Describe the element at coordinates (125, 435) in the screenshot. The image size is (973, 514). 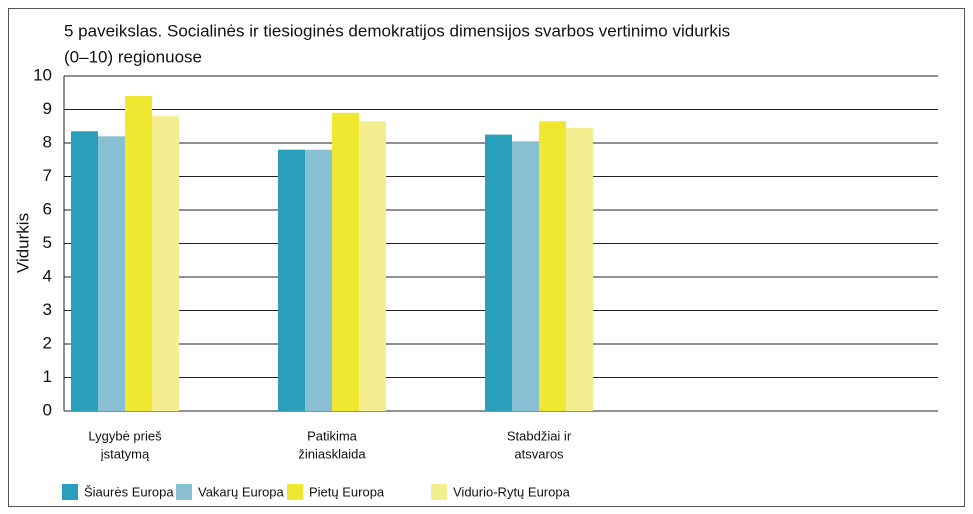
I see `x-tick-label: Lygybė prieš` at that location.